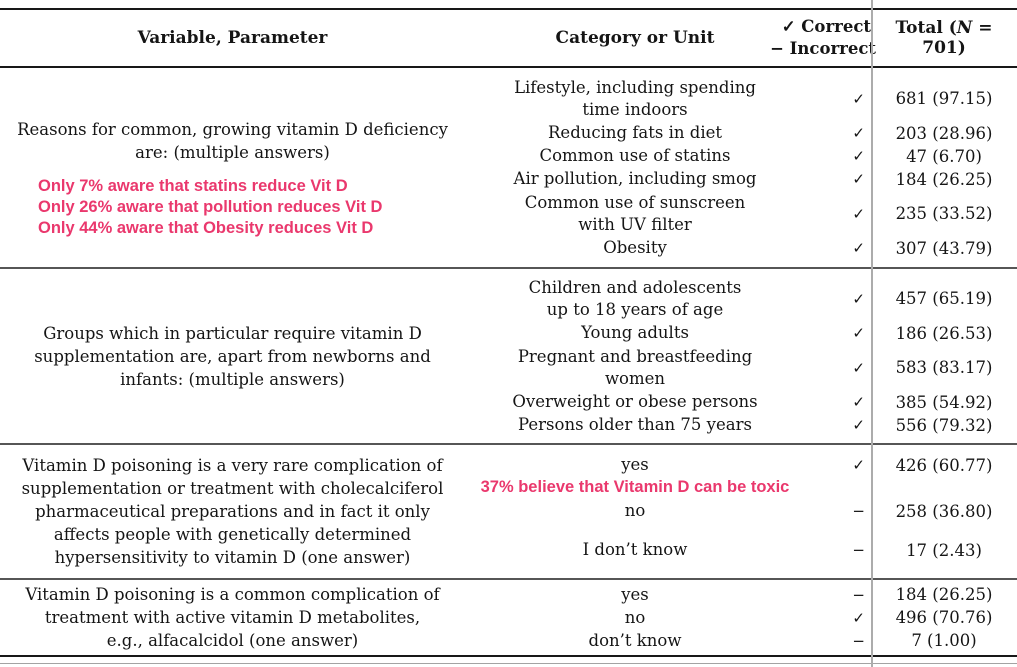  Describe the element at coordinates (741, 248) in the screenshot. I see `table-row: Obesity ✓ 307 (43.79)` at that location.